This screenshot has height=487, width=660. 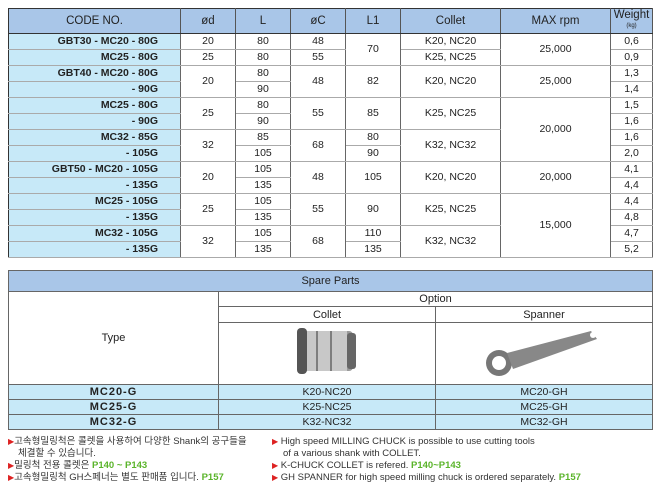 What do you see at coordinates (327, 407) in the screenshot?
I see `spare-collet-cell: K25-NC25` at bounding box center [327, 407].